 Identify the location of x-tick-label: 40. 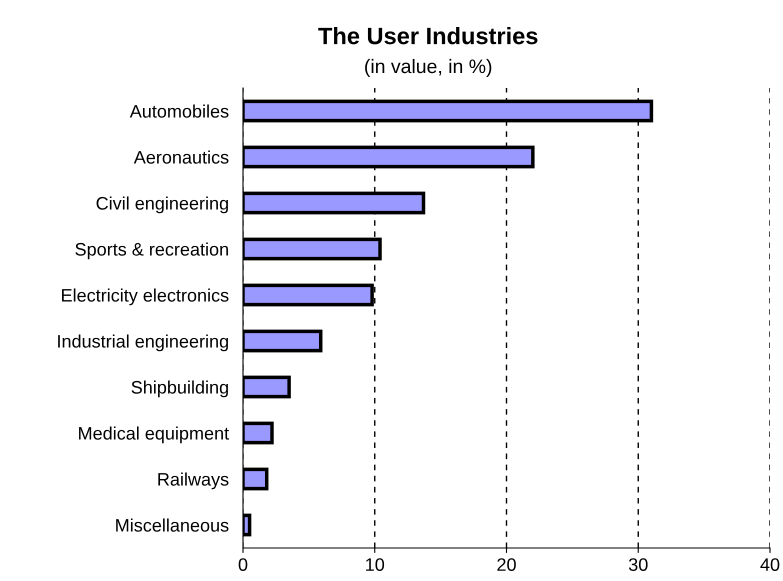
(770, 564).